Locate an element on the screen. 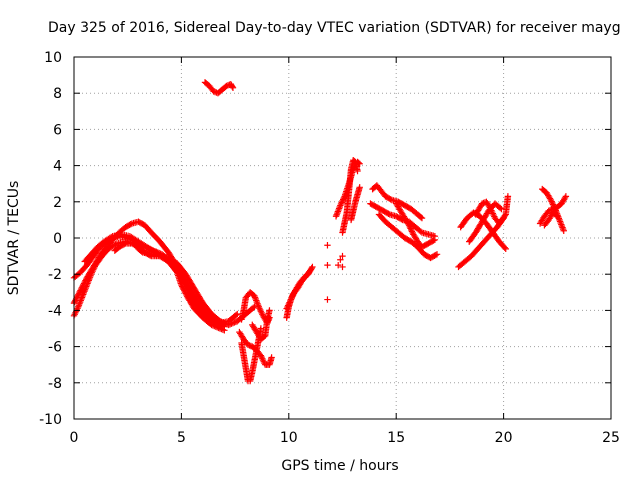 The image size is (640, 480). y-tick-label: -10 is located at coordinates (50, 420).